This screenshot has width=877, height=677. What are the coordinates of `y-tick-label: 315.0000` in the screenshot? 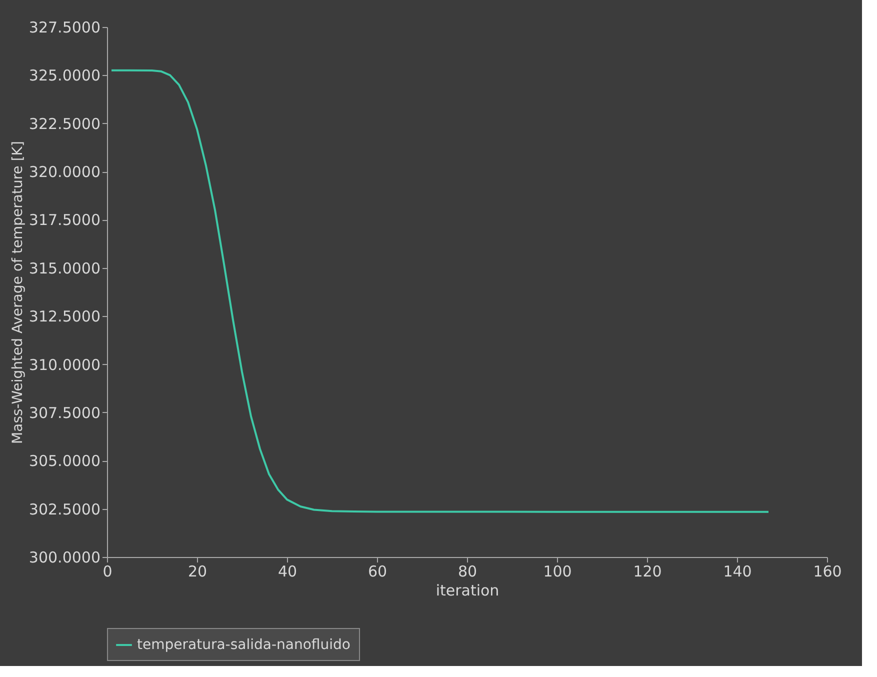 It's located at (64, 268).